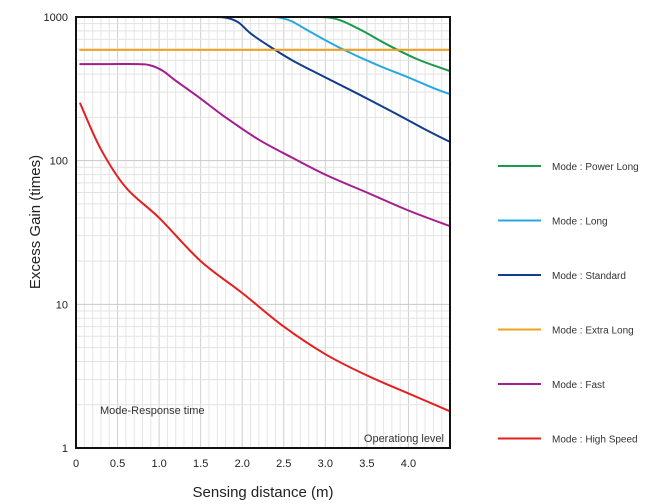 The height and width of the screenshot is (504, 652). Describe the element at coordinates (158, 464) in the screenshot. I see `x-tick-label: 1.0` at that location.